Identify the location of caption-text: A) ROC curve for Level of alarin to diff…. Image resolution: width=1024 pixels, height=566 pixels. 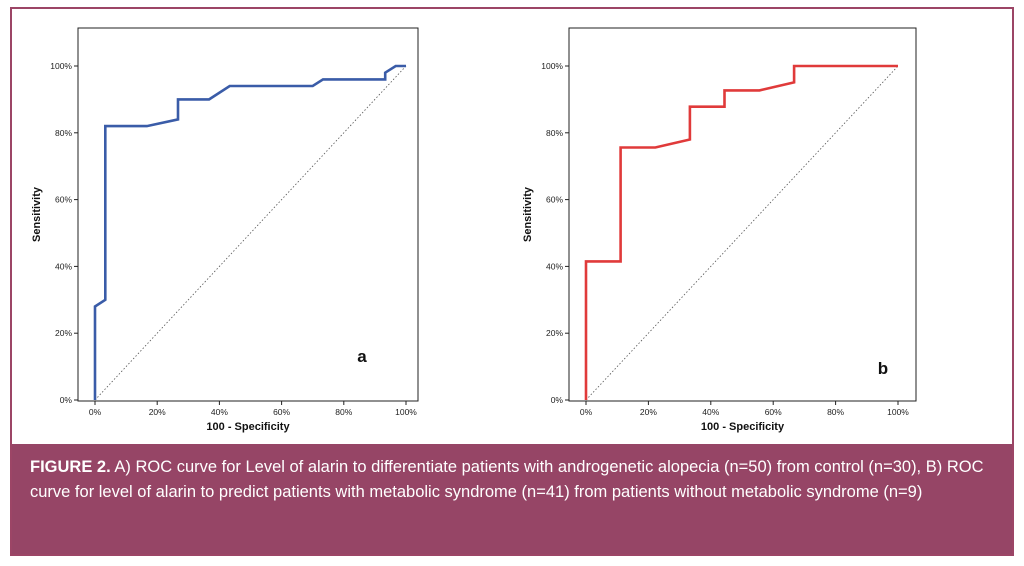
(507, 479).